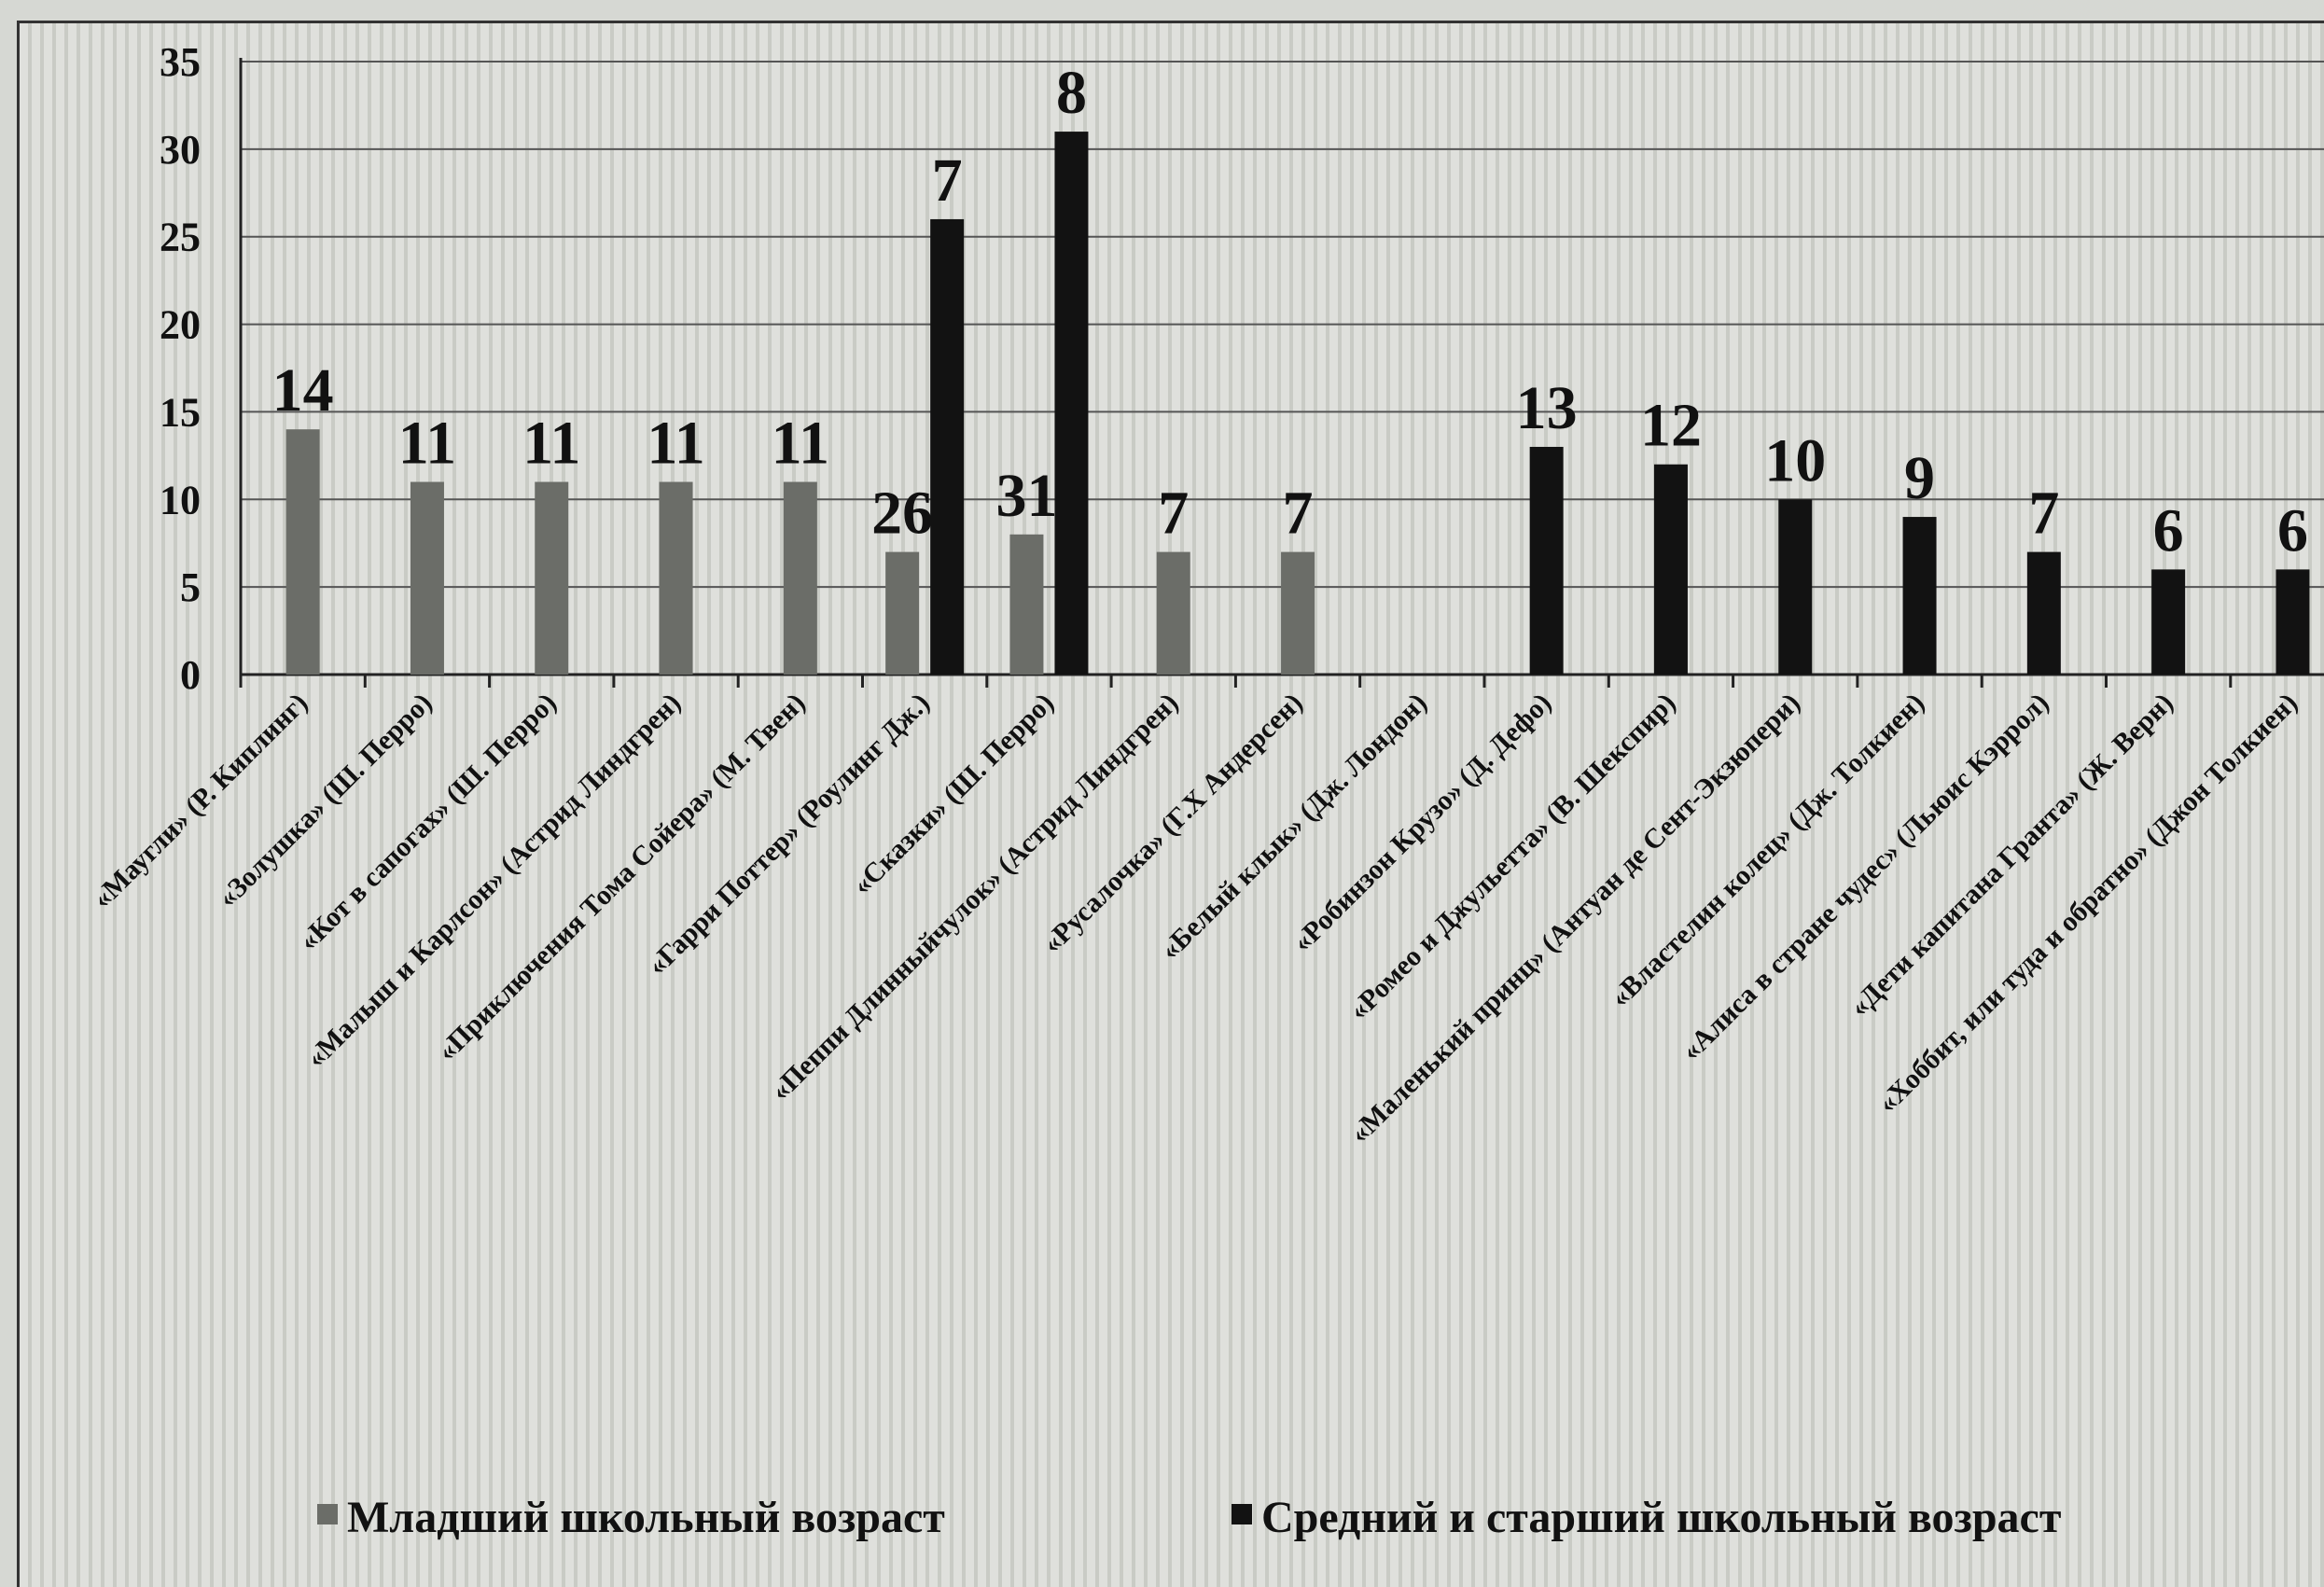 The image size is (2324, 1587). I want to click on category-label: «Русалочка» (Г.Х Андерсен), so click(1173, 824).